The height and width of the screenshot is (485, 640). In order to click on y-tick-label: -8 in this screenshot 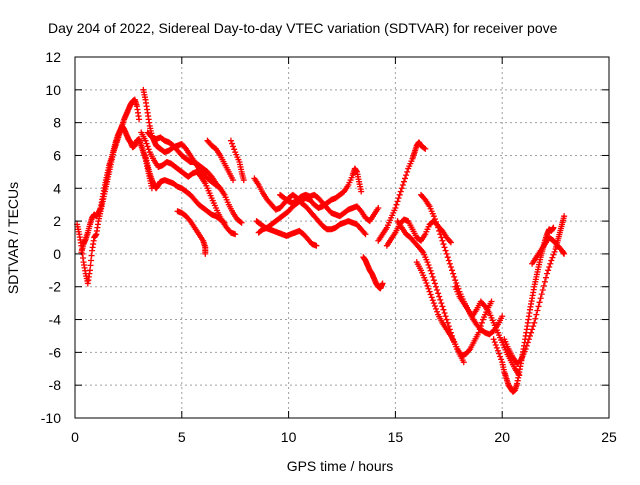, I will do `click(55, 385)`.